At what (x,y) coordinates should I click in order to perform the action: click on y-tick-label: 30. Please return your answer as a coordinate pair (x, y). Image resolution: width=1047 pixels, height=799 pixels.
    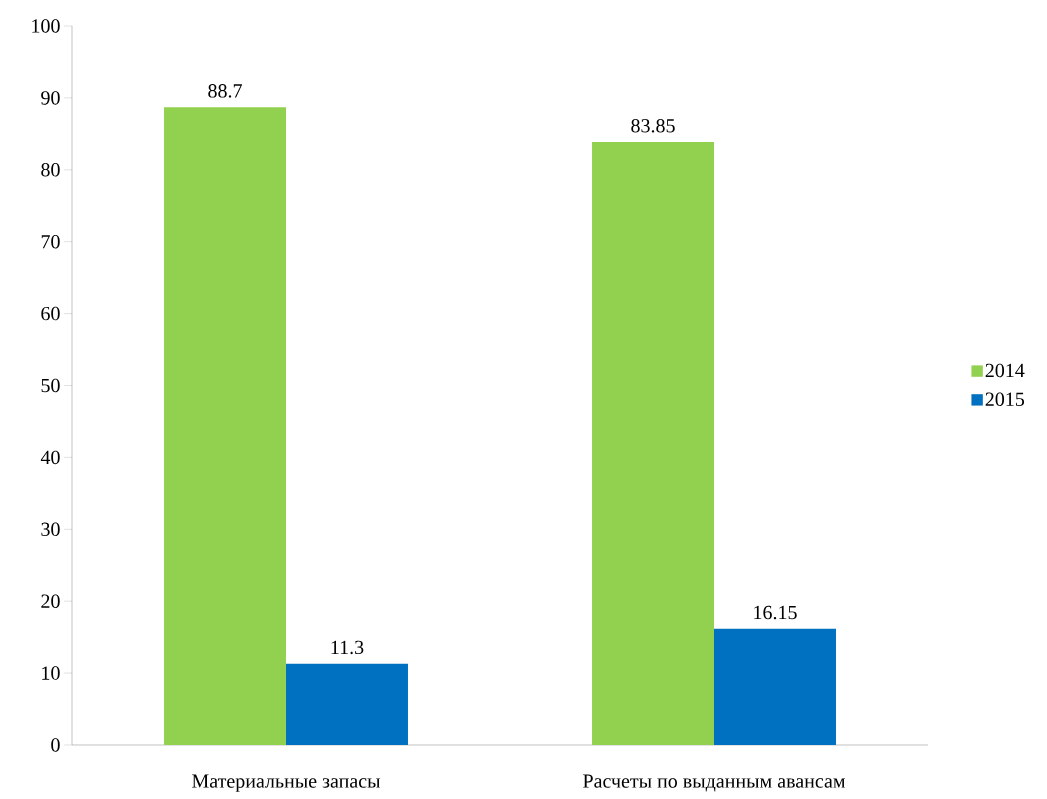
    Looking at the image, I should click on (50, 529).